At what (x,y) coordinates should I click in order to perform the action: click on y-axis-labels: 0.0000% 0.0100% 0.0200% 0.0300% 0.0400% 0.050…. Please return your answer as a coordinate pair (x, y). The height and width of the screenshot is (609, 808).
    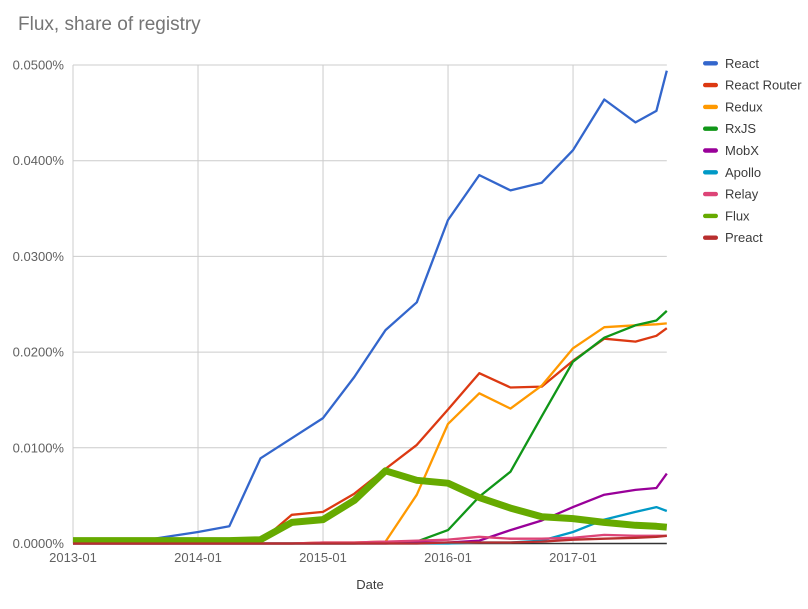
    Looking at the image, I should click on (39, 305).